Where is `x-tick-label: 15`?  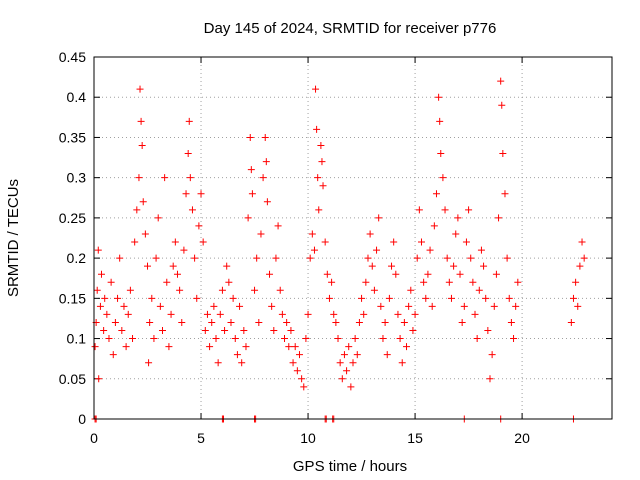
x-tick-label: 15 is located at coordinates (415, 438).